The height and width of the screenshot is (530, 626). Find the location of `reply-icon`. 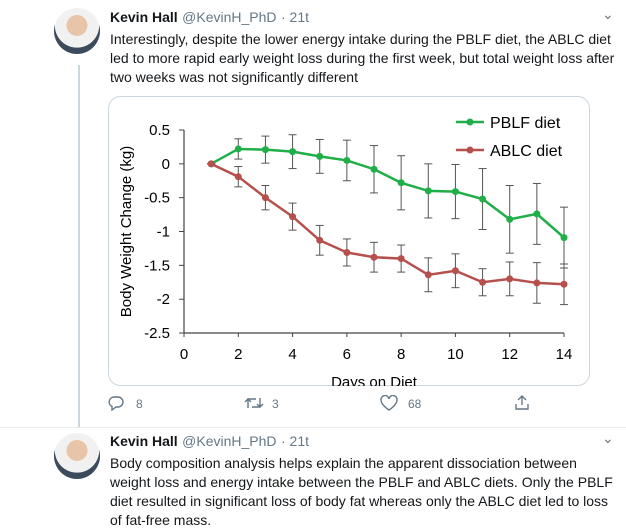

reply-icon is located at coordinates (116, 403).